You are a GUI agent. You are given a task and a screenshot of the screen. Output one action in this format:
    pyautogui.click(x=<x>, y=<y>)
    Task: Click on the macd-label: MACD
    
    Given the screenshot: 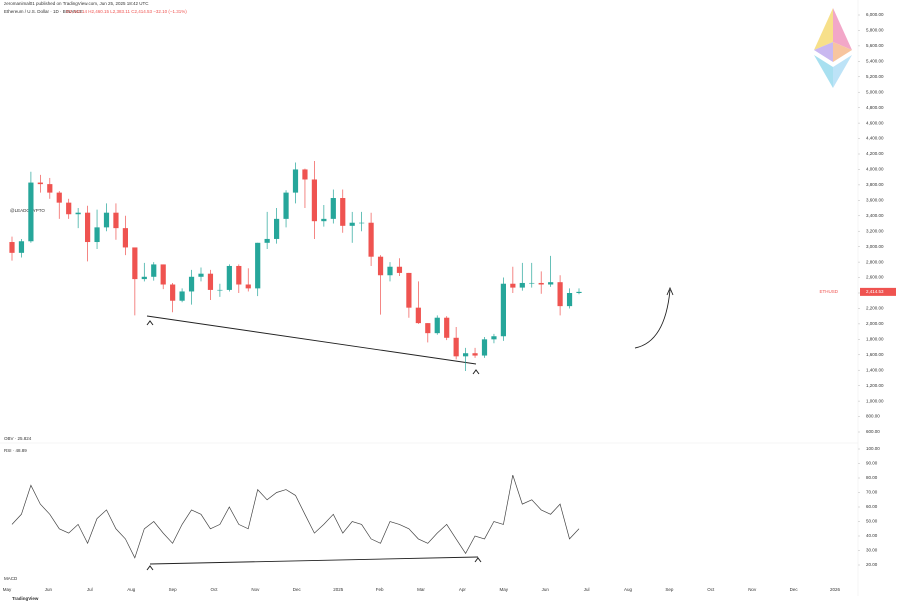 What is the action you would take?
    pyautogui.click(x=11, y=578)
    